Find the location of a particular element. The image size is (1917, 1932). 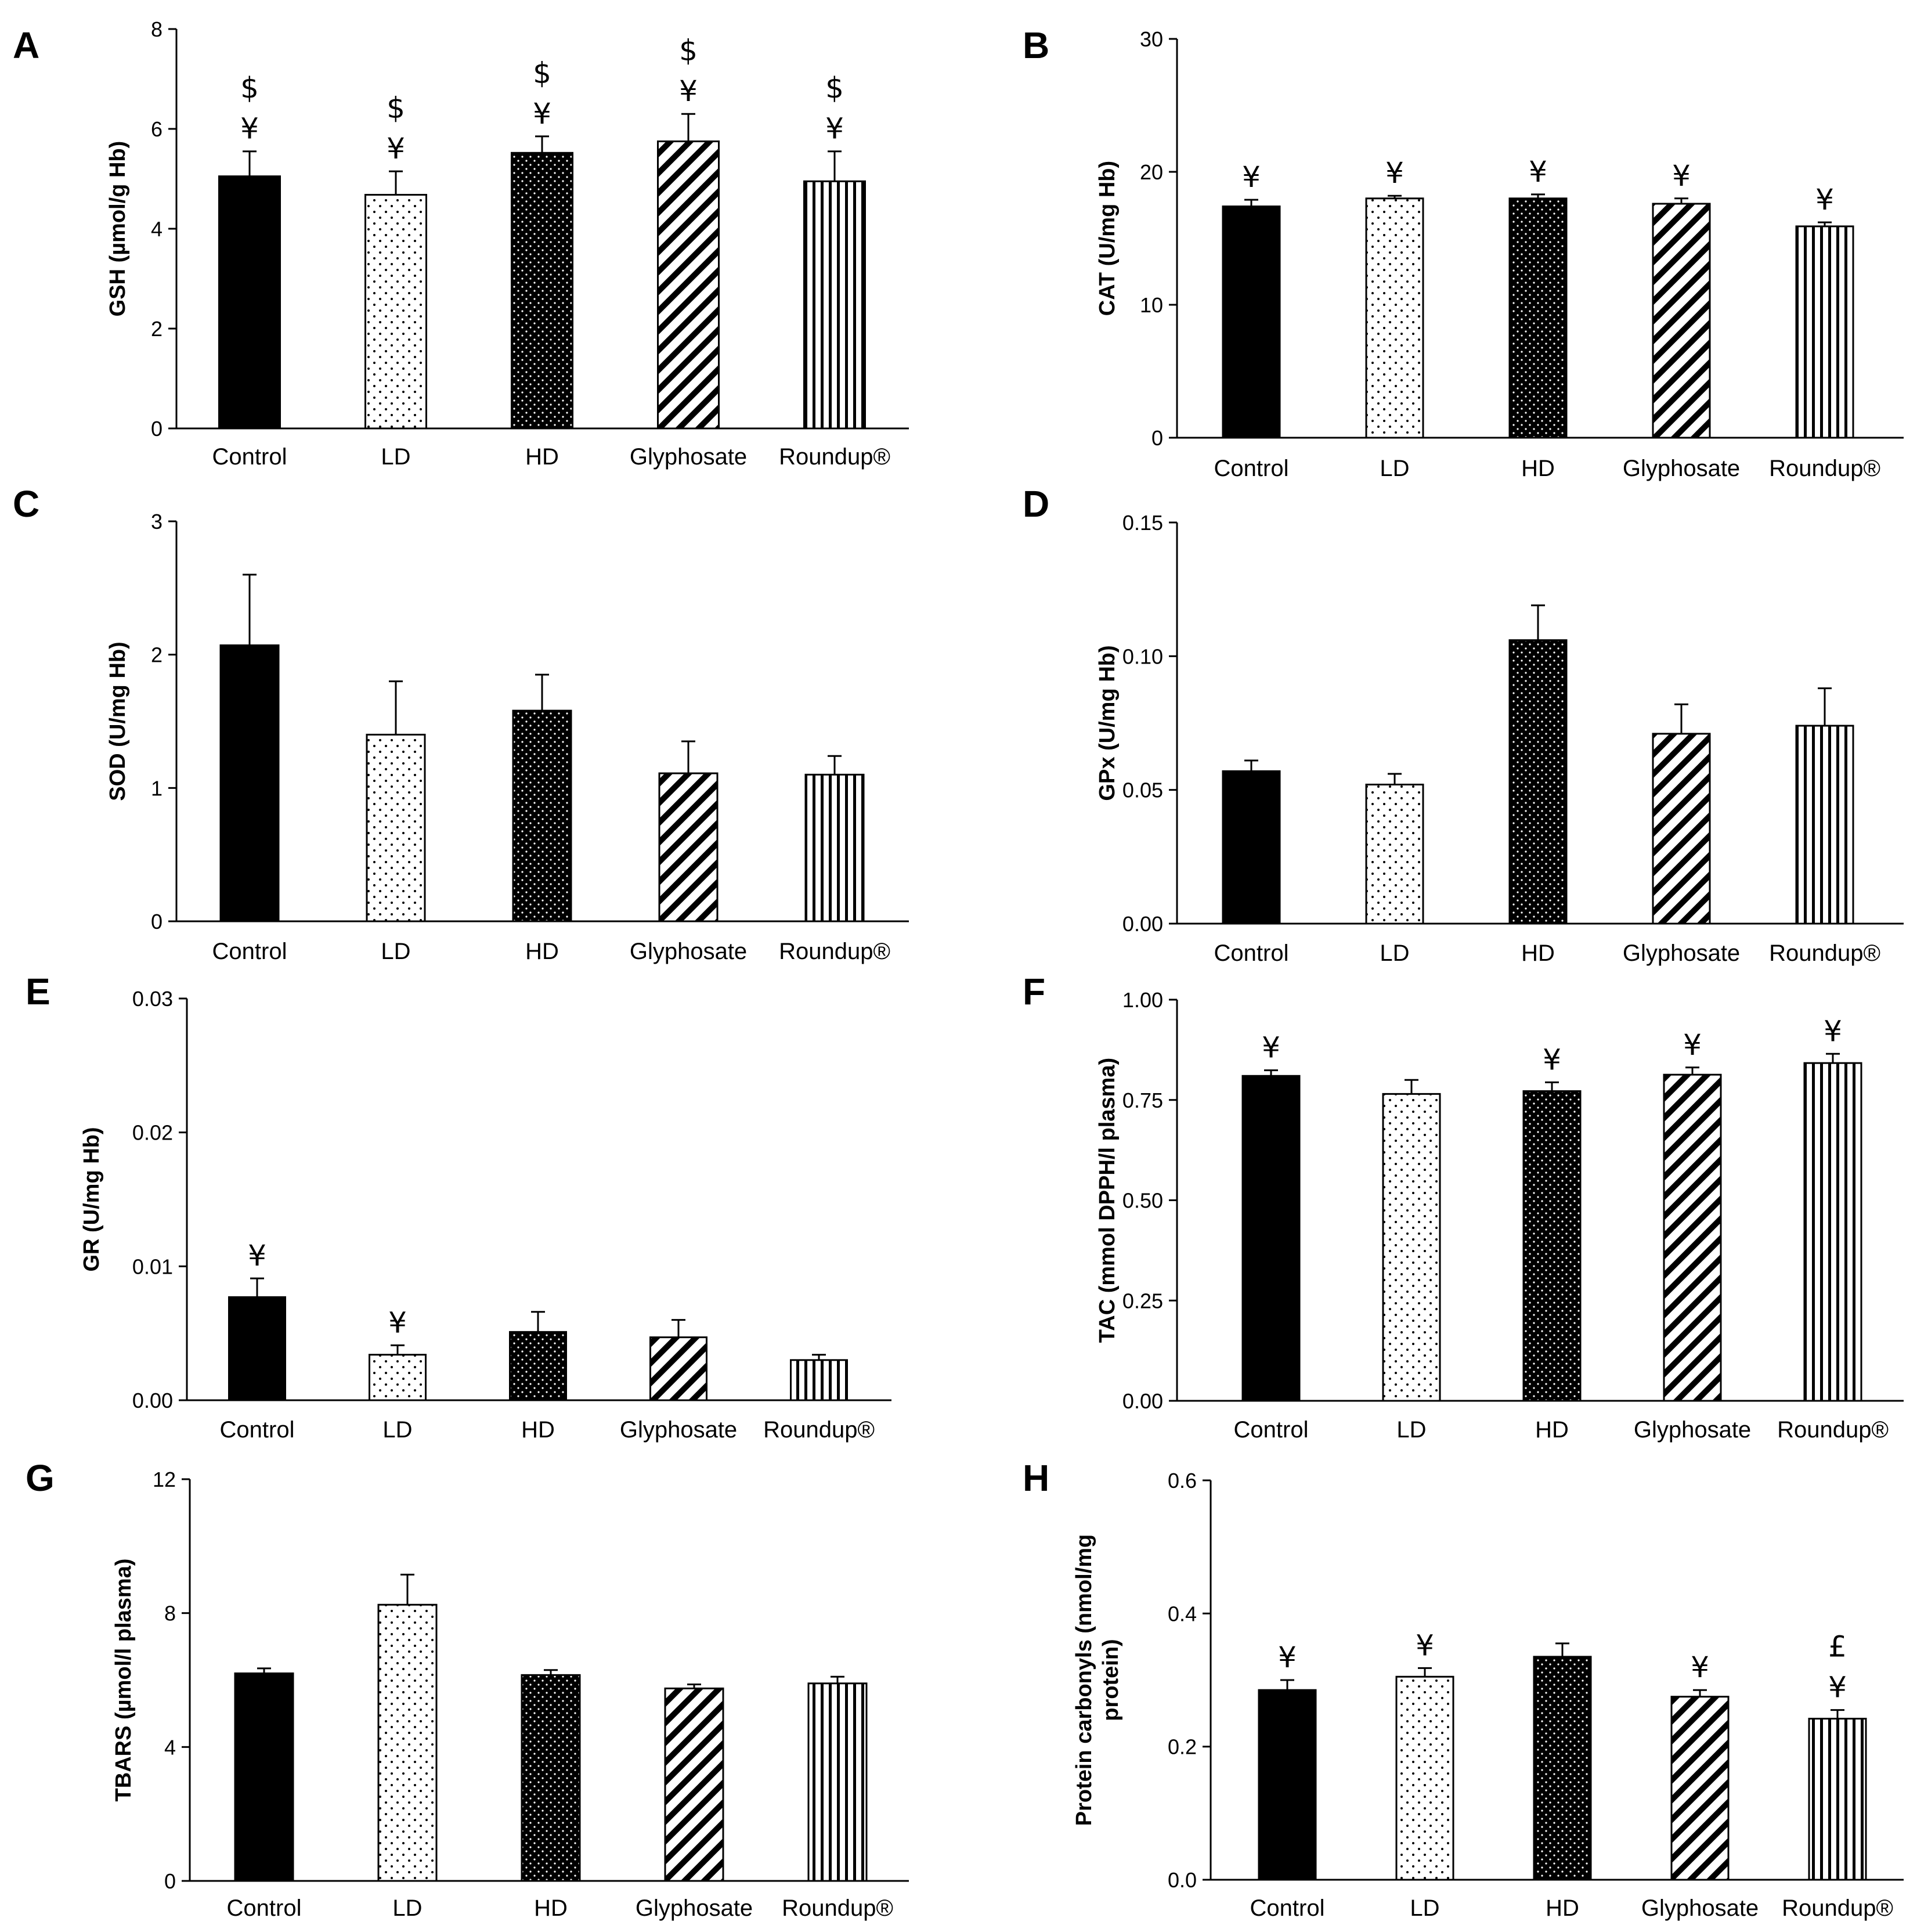

panel-letter: F is located at coordinates (1034, 991).